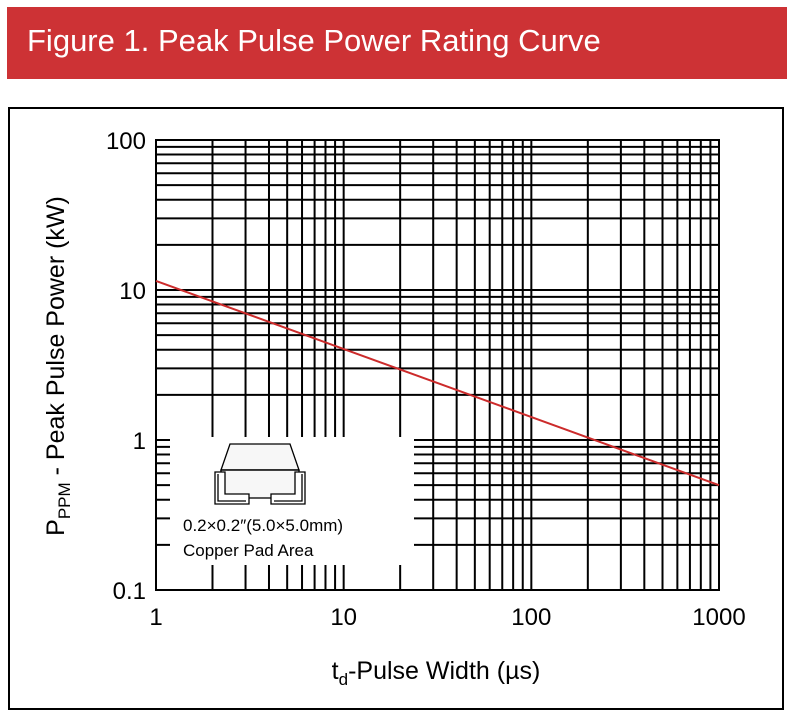 The image size is (794, 722). I want to click on inset-pad-size: 0.2×0.2″(5.0×5.0mm), so click(263, 525).